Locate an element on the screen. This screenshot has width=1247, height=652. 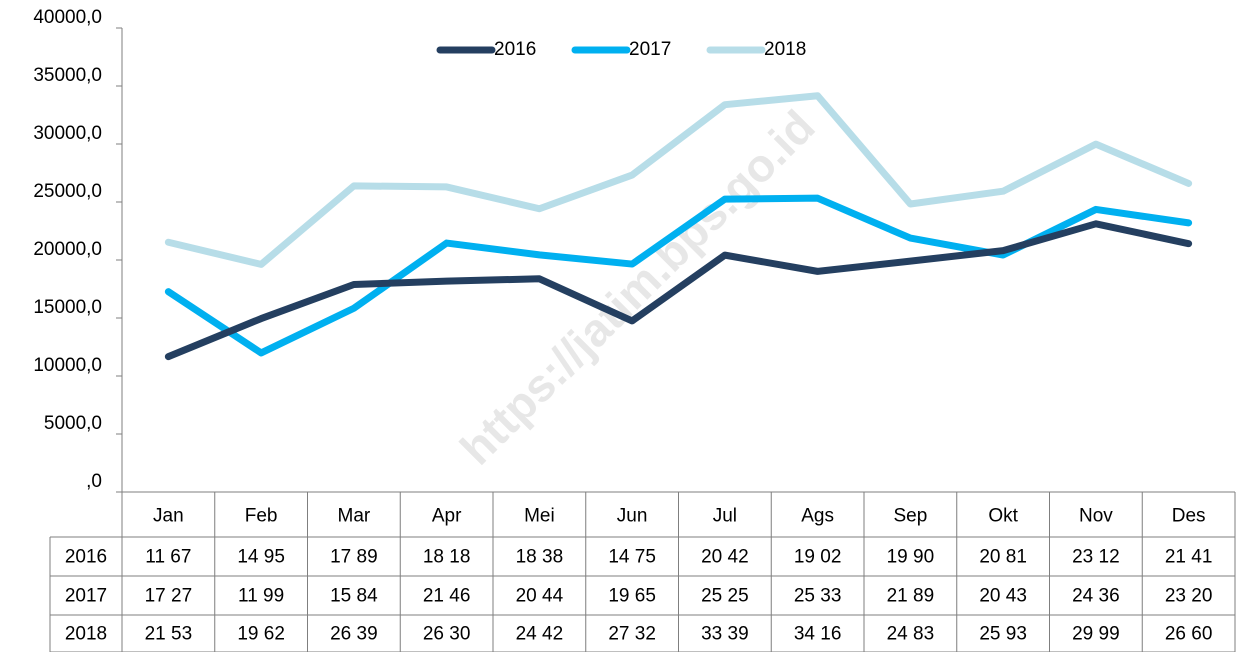
table-cell: 11 67 is located at coordinates (168, 557).